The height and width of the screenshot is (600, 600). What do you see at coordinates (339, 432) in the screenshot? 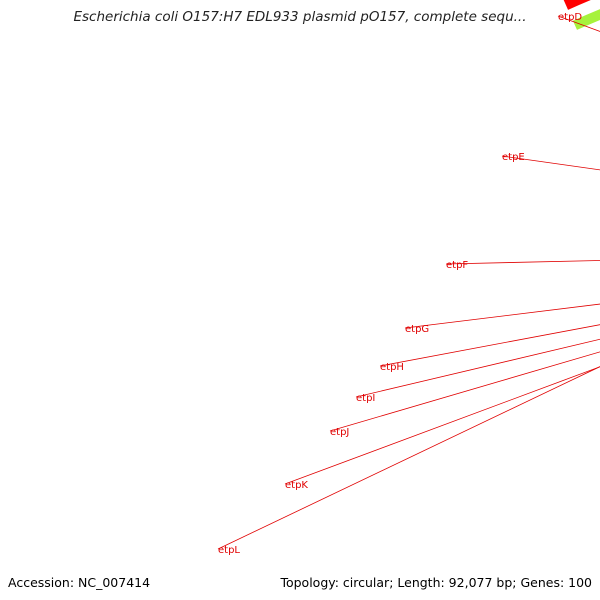
I see `gene-label: etpJ` at bounding box center [339, 432].